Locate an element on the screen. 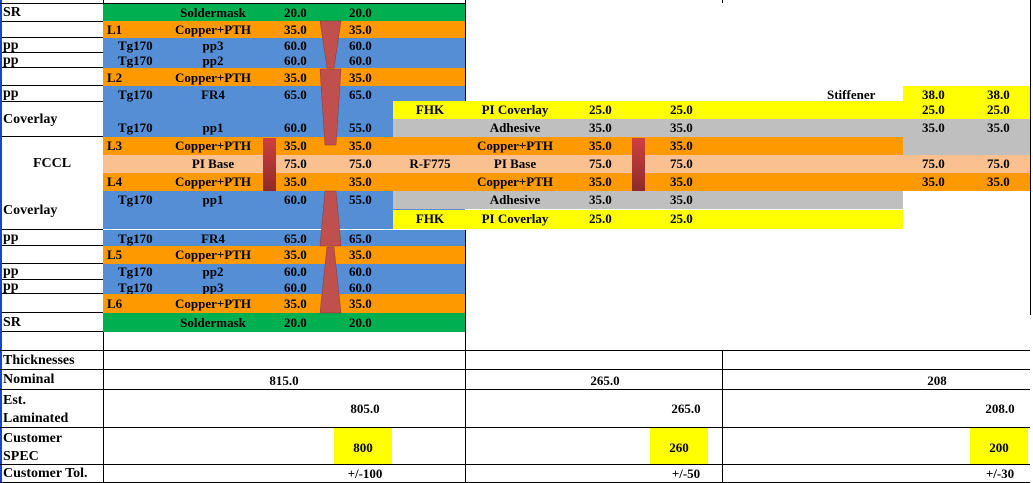 Image resolution: width=1033 pixels, height=483 pixels. vendor-name: R-F775 is located at coordinates (430, 163).